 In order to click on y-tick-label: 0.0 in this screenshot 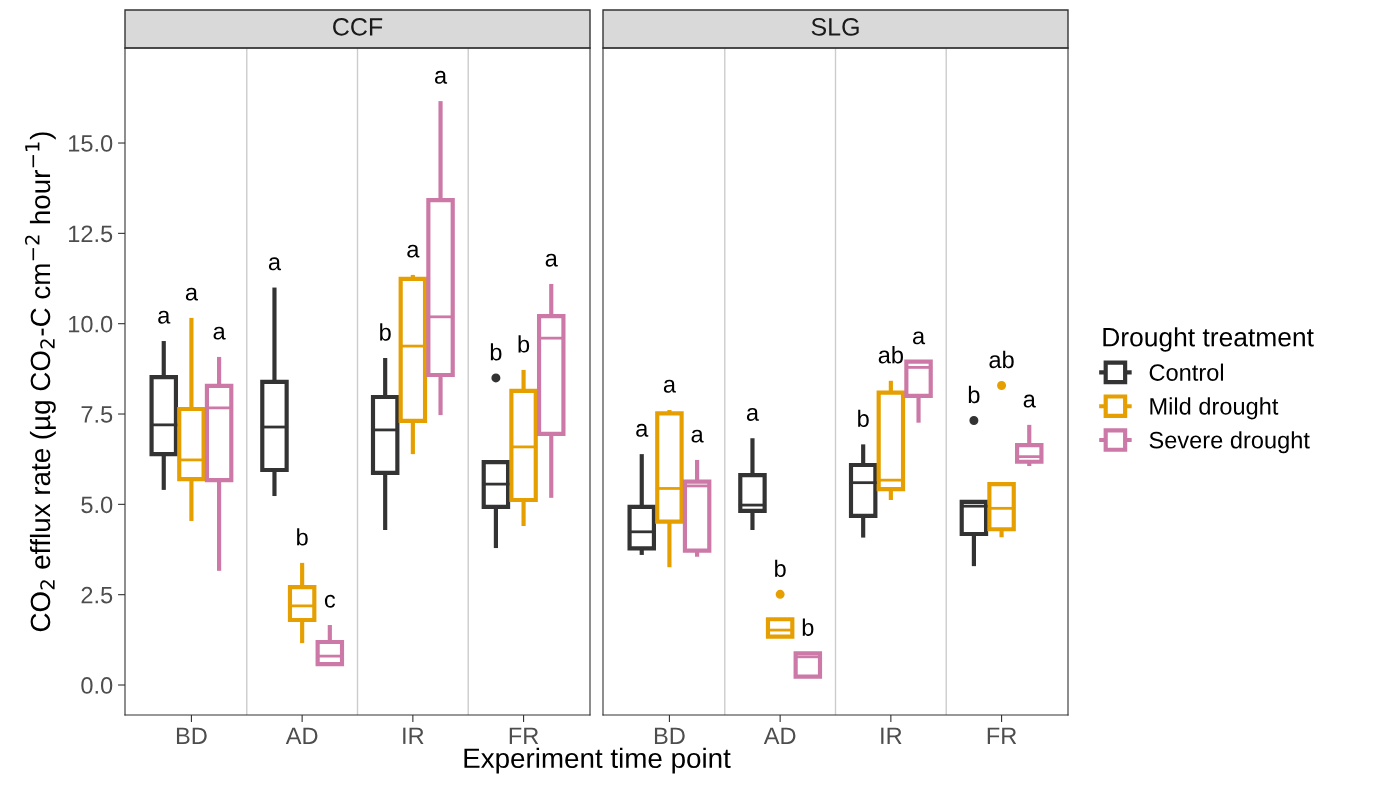, I will do `click(97, 685)`.